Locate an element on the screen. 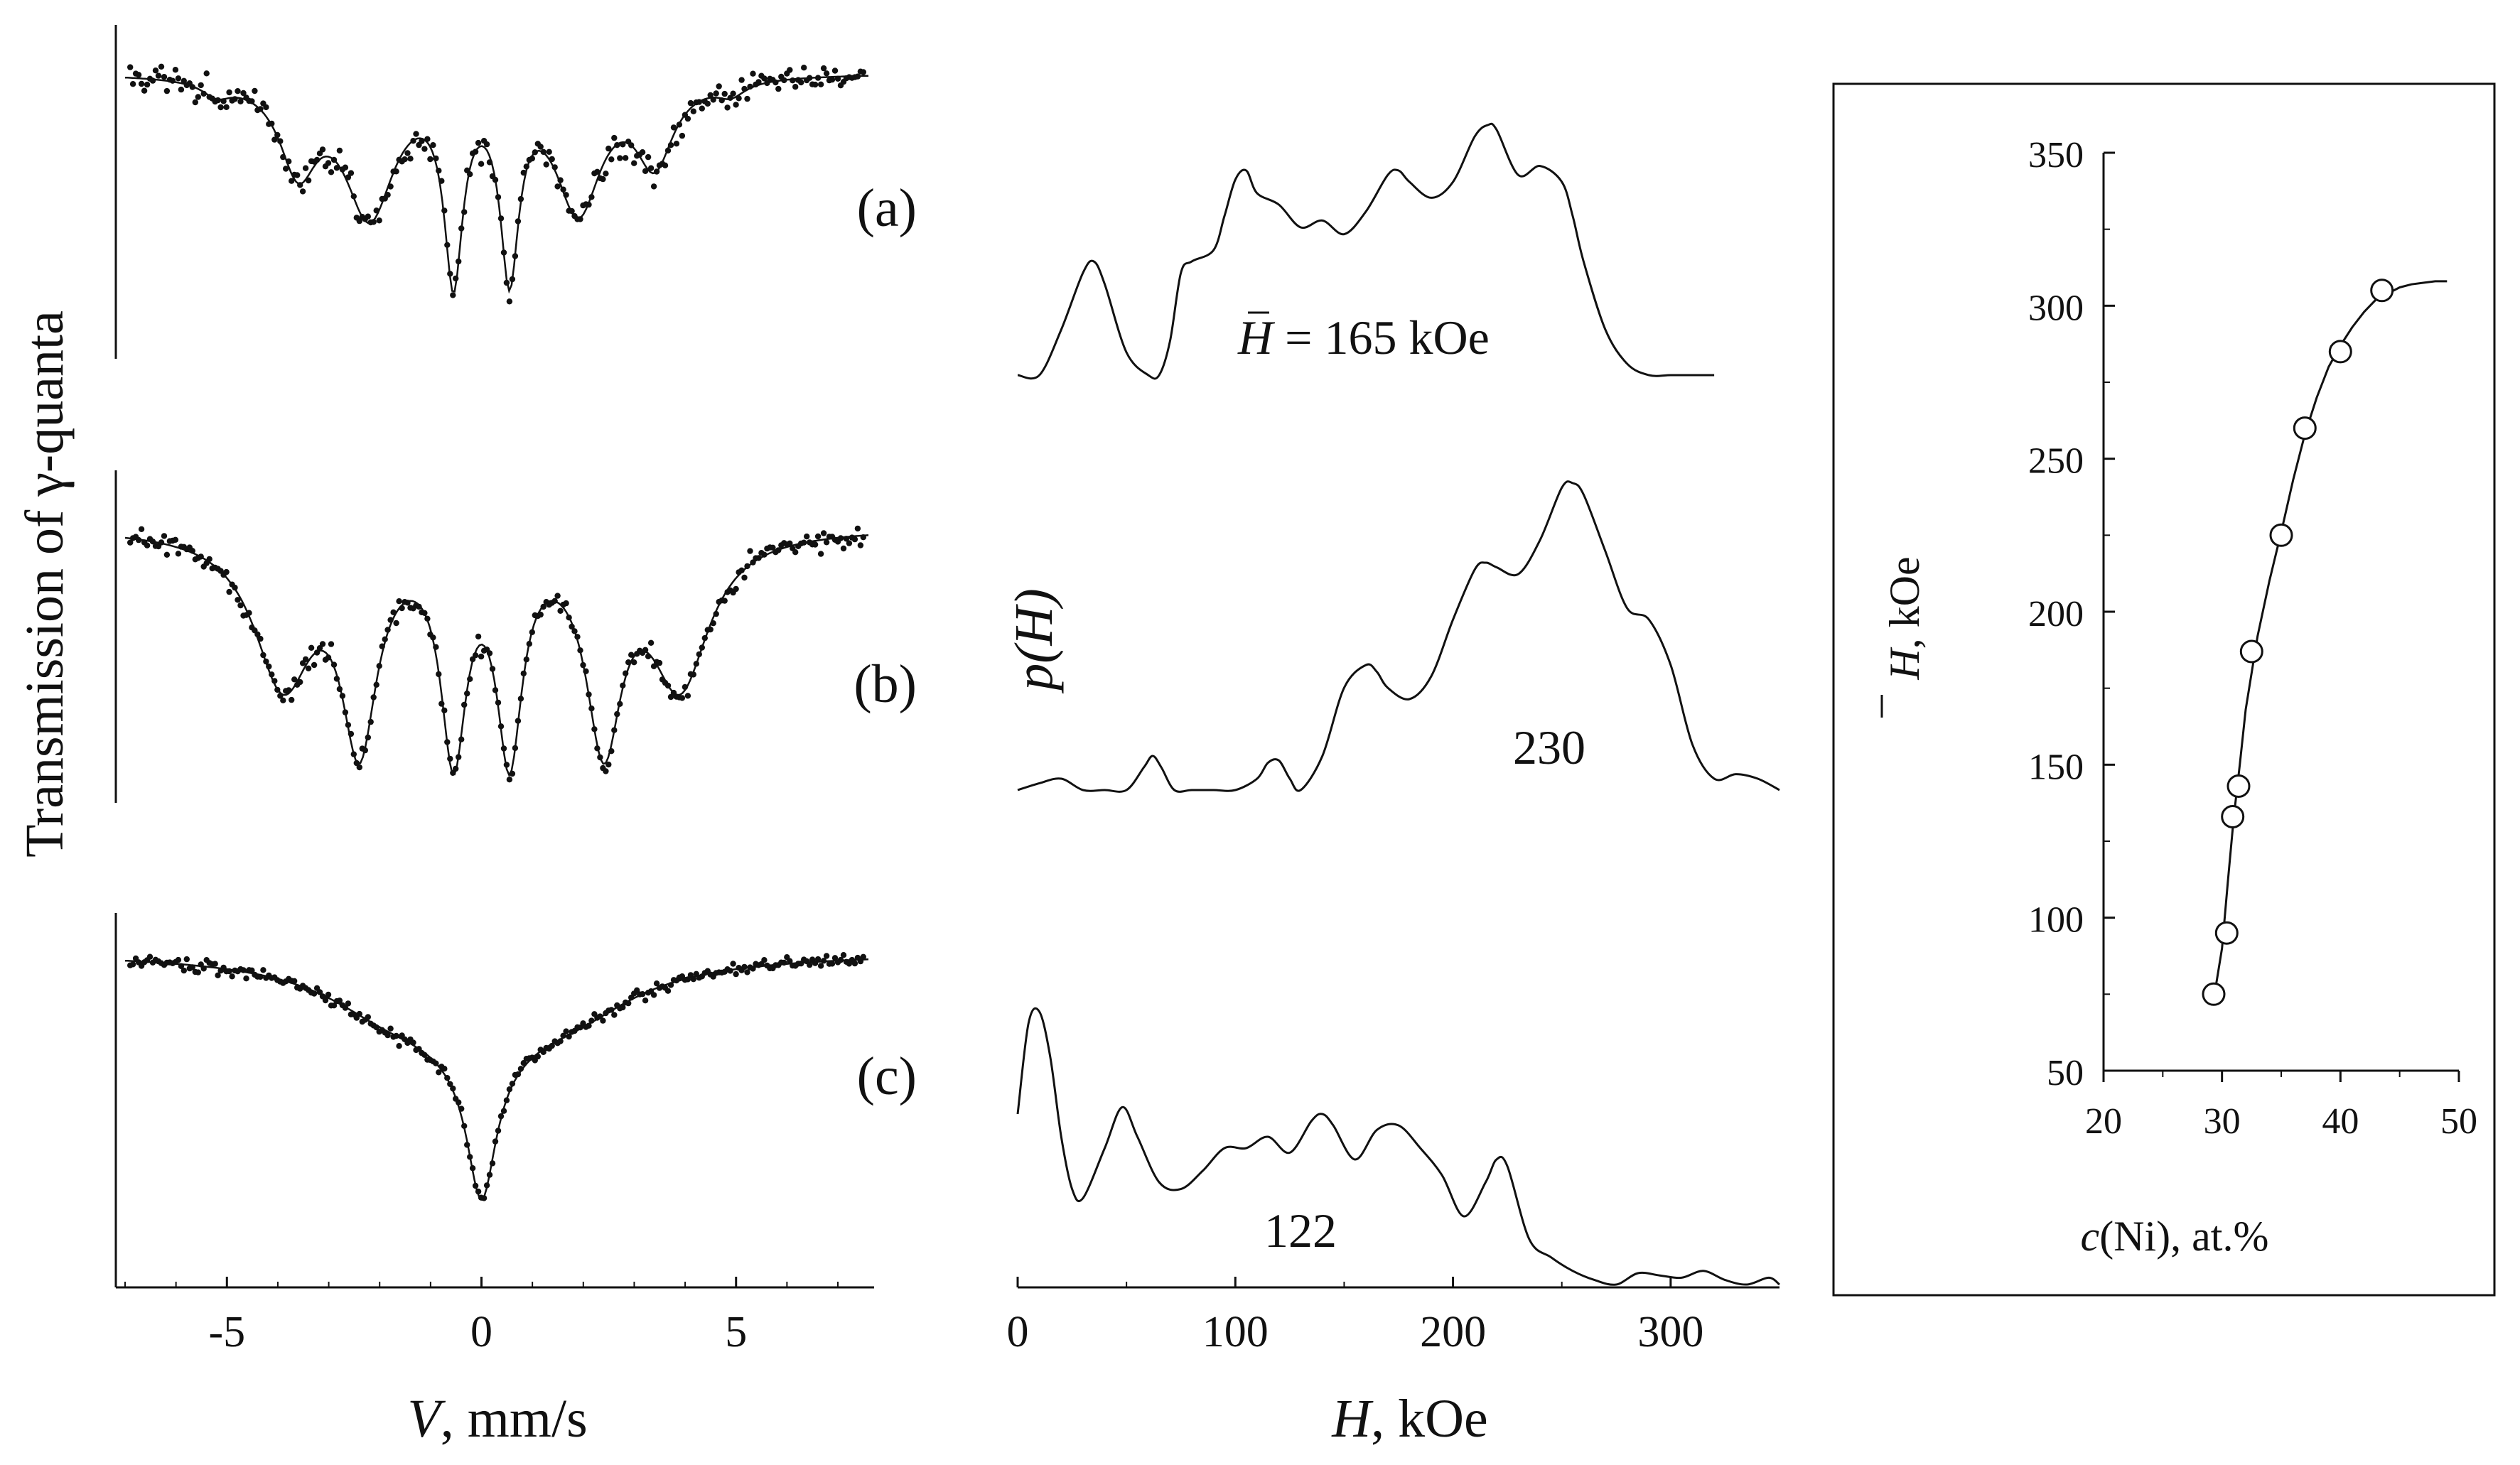  inset-y-tick-label: 200 is located at coordinates (2056, 614).